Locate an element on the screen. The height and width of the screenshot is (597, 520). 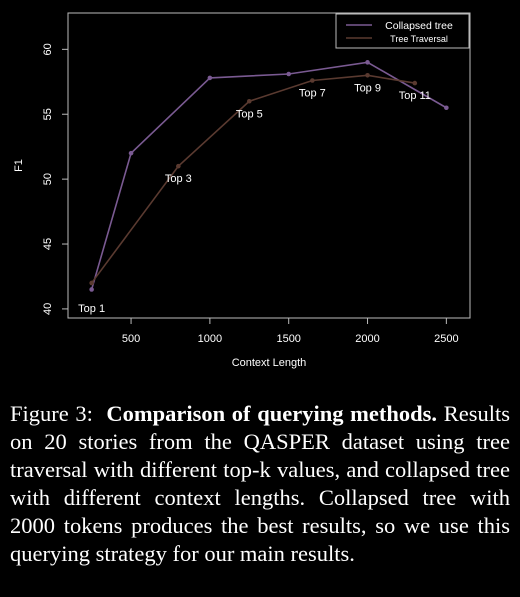
caption-title: Comparison of querying methods. is located at coordinates (272, 413).